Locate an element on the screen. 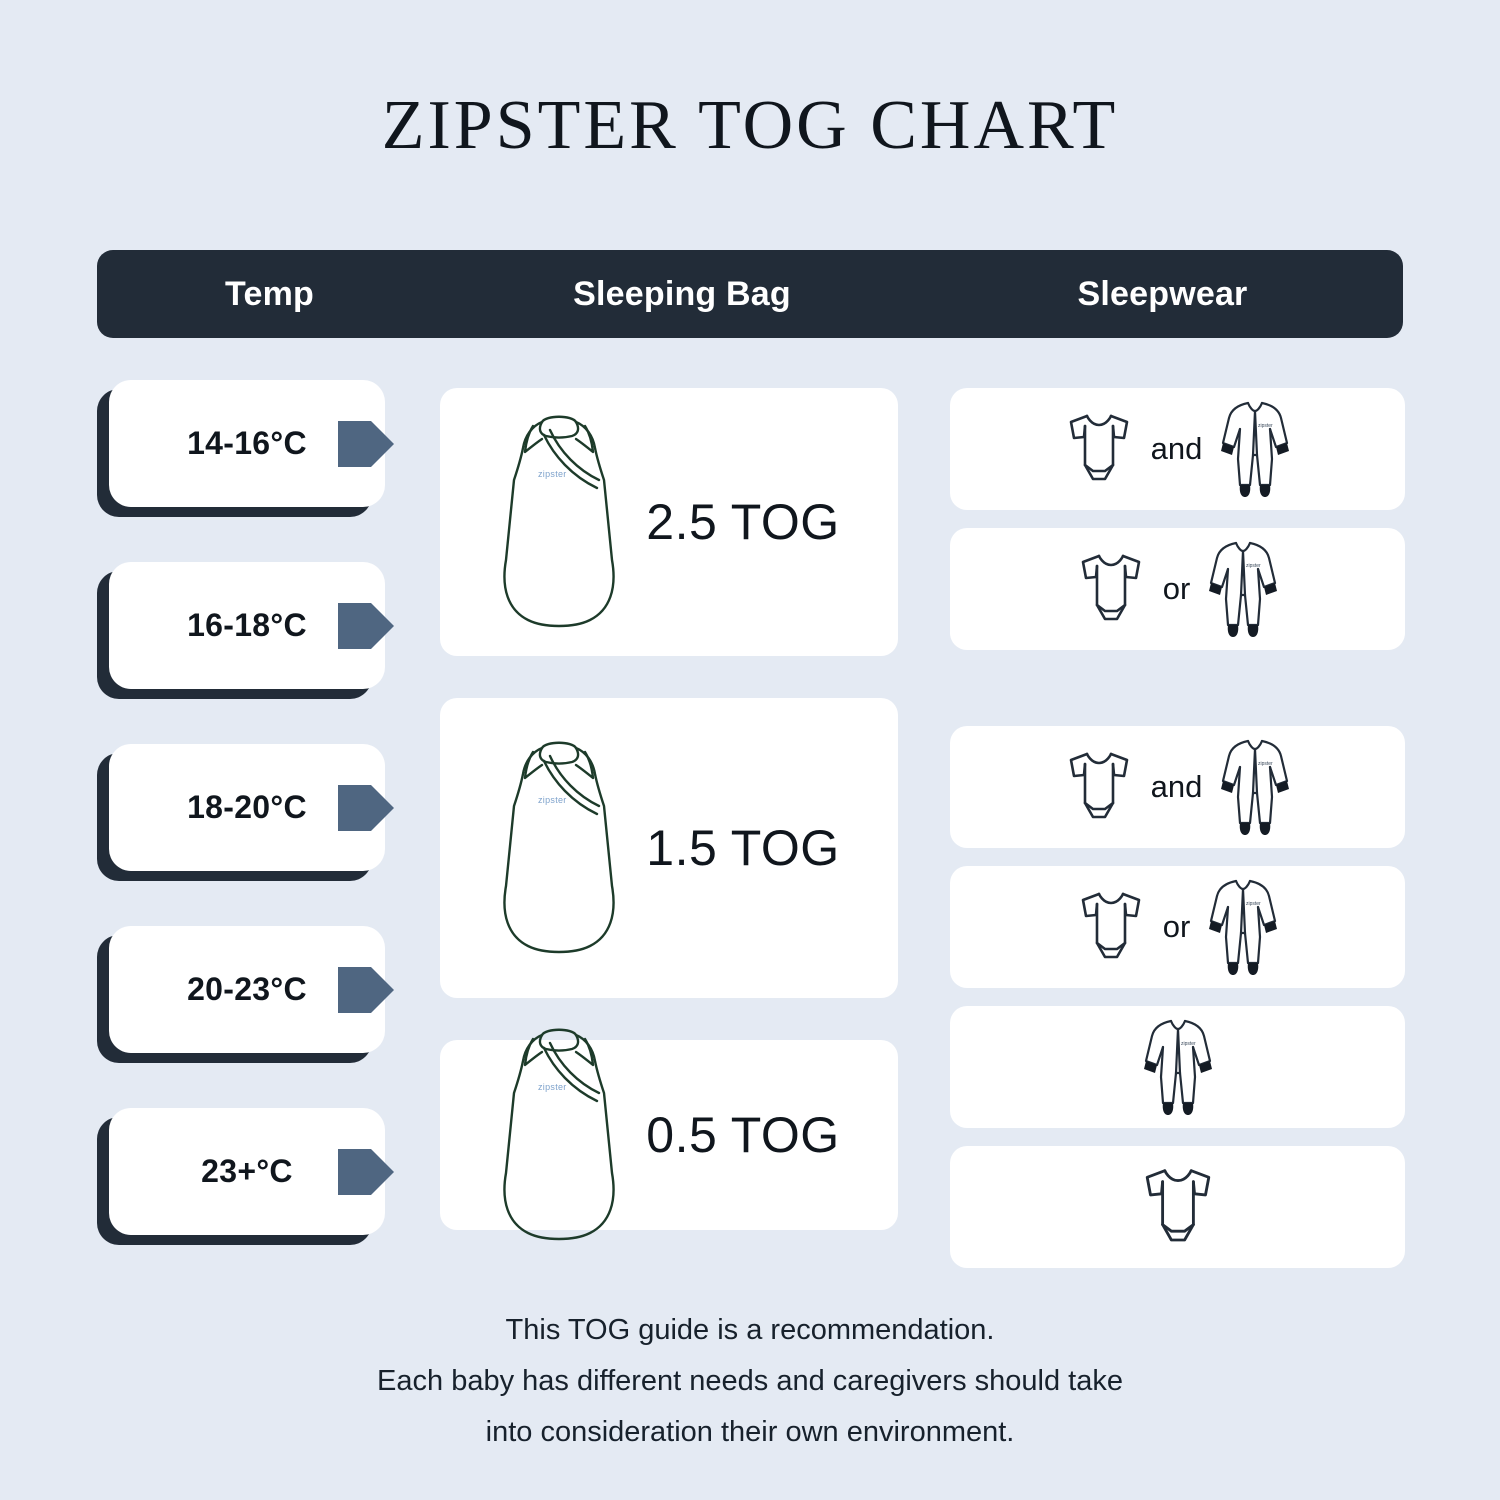  temp-row-0: 14-16°C is located at coordinates (247, 448).